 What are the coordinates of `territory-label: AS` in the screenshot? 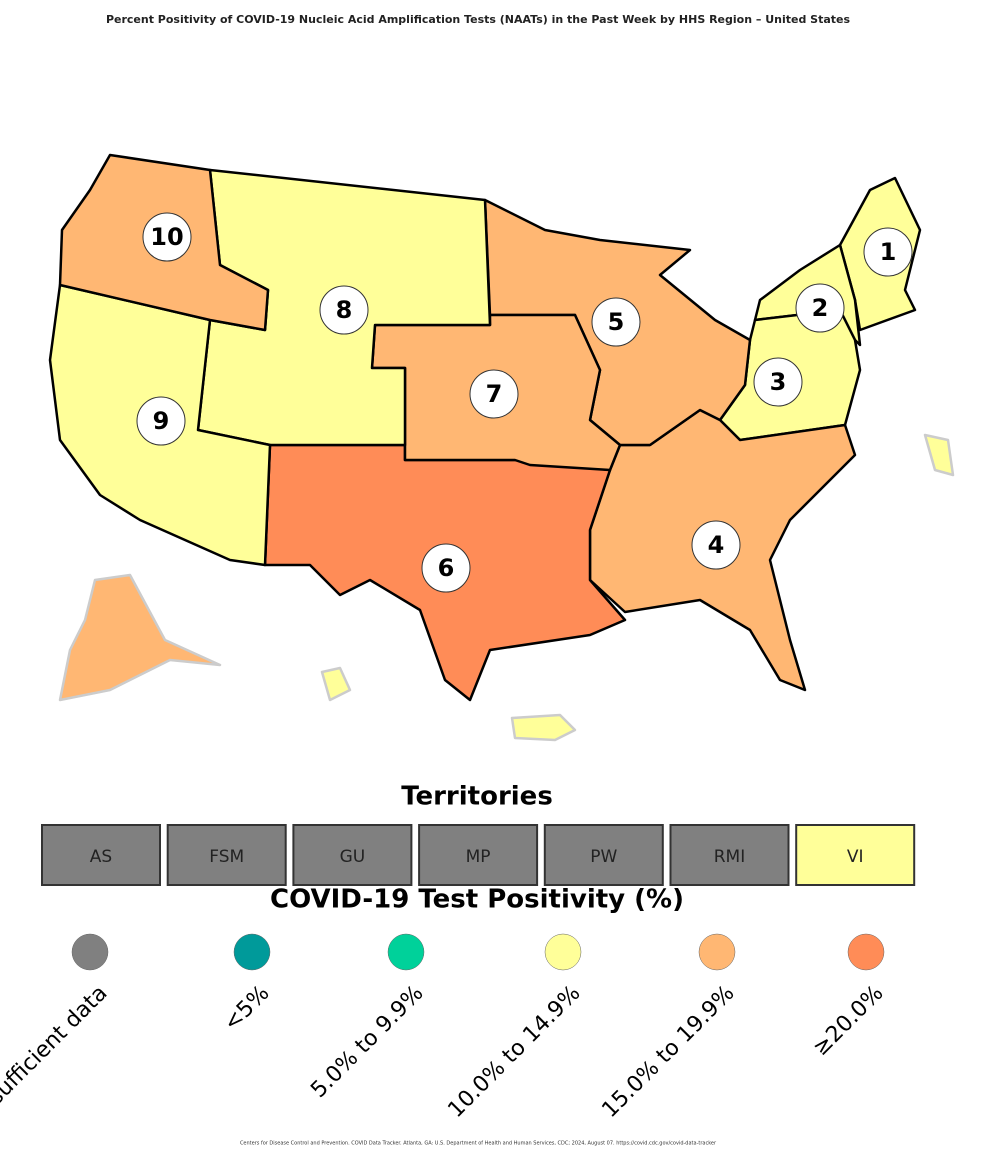 It's located at (101, 857).